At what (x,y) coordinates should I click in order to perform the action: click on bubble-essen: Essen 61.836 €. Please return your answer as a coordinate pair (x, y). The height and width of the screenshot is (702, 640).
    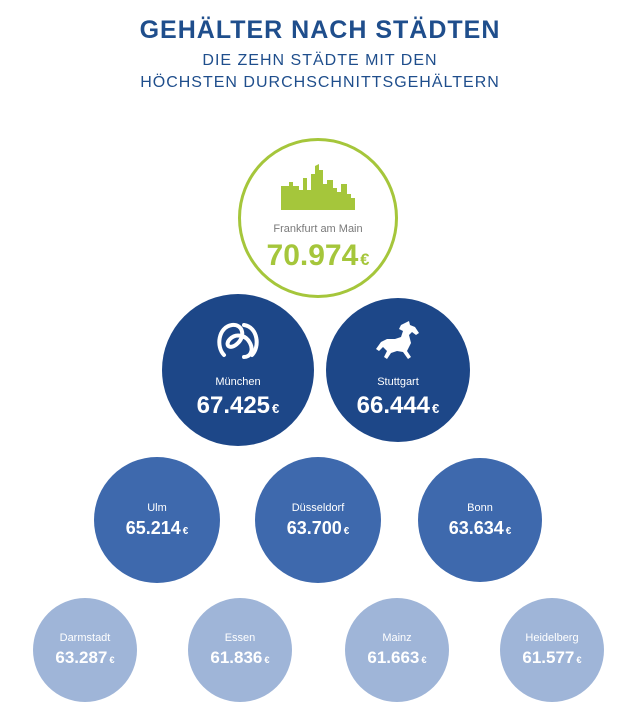
    Looking at the image, I should click on (240, 650).